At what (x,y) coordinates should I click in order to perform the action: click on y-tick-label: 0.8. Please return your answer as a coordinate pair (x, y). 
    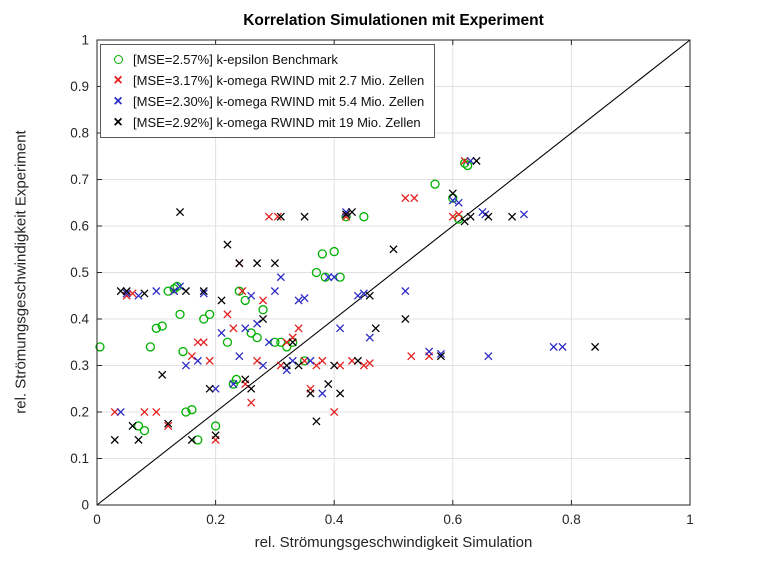
    Looking at the image, I should click on (79, 133).